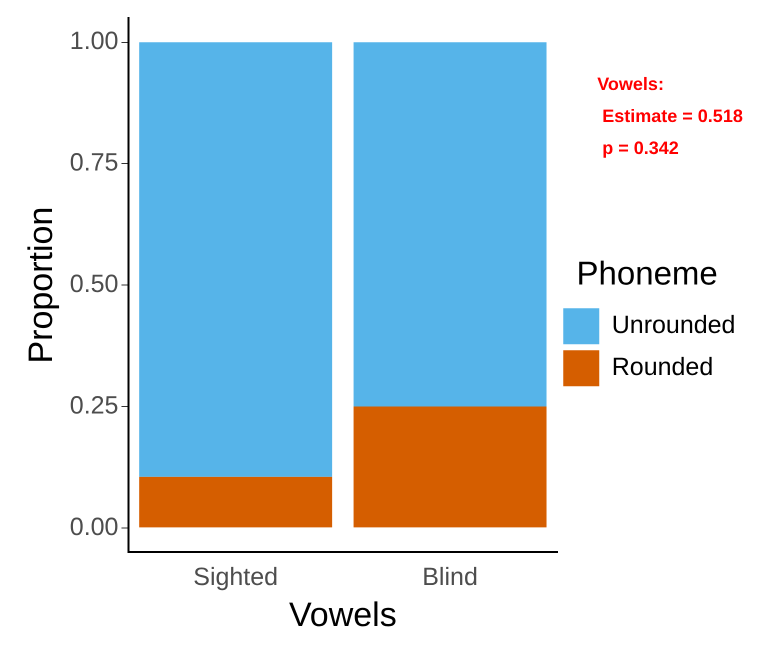  I want to click on y-tick-label: 0.25, so click(94, 405).